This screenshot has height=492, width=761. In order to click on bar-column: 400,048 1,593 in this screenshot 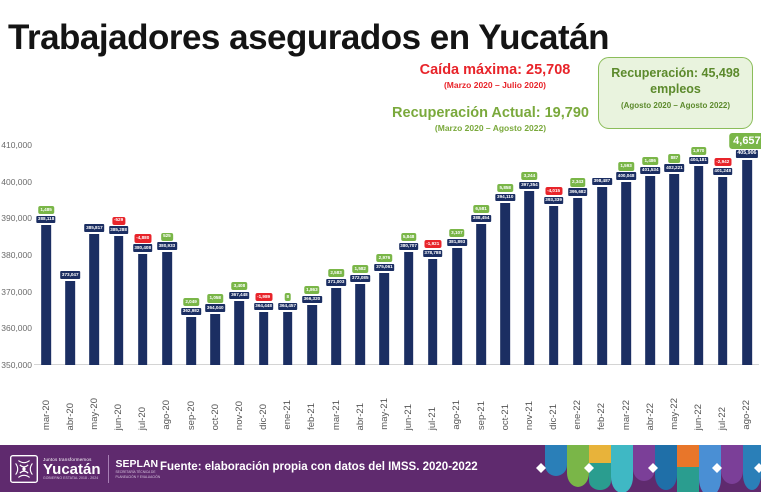, I will do `click(626, 255)`.